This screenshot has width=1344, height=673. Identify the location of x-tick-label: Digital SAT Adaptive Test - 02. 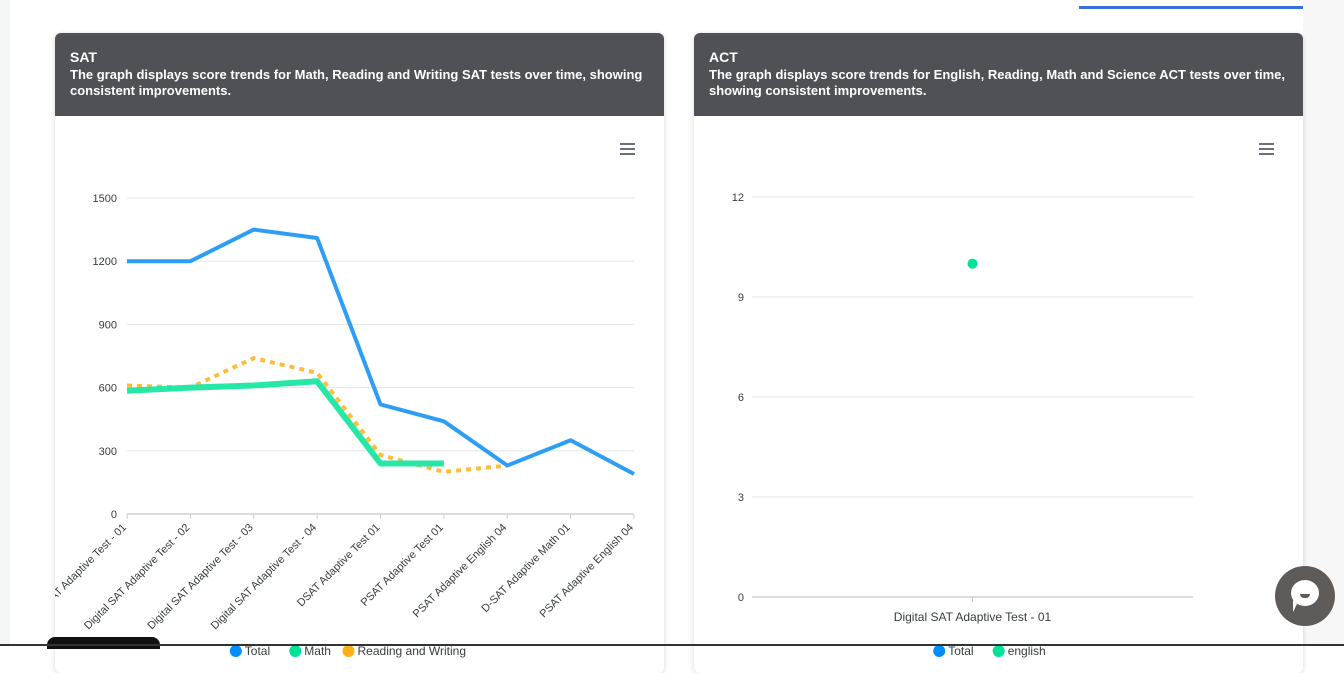
(137, 577).